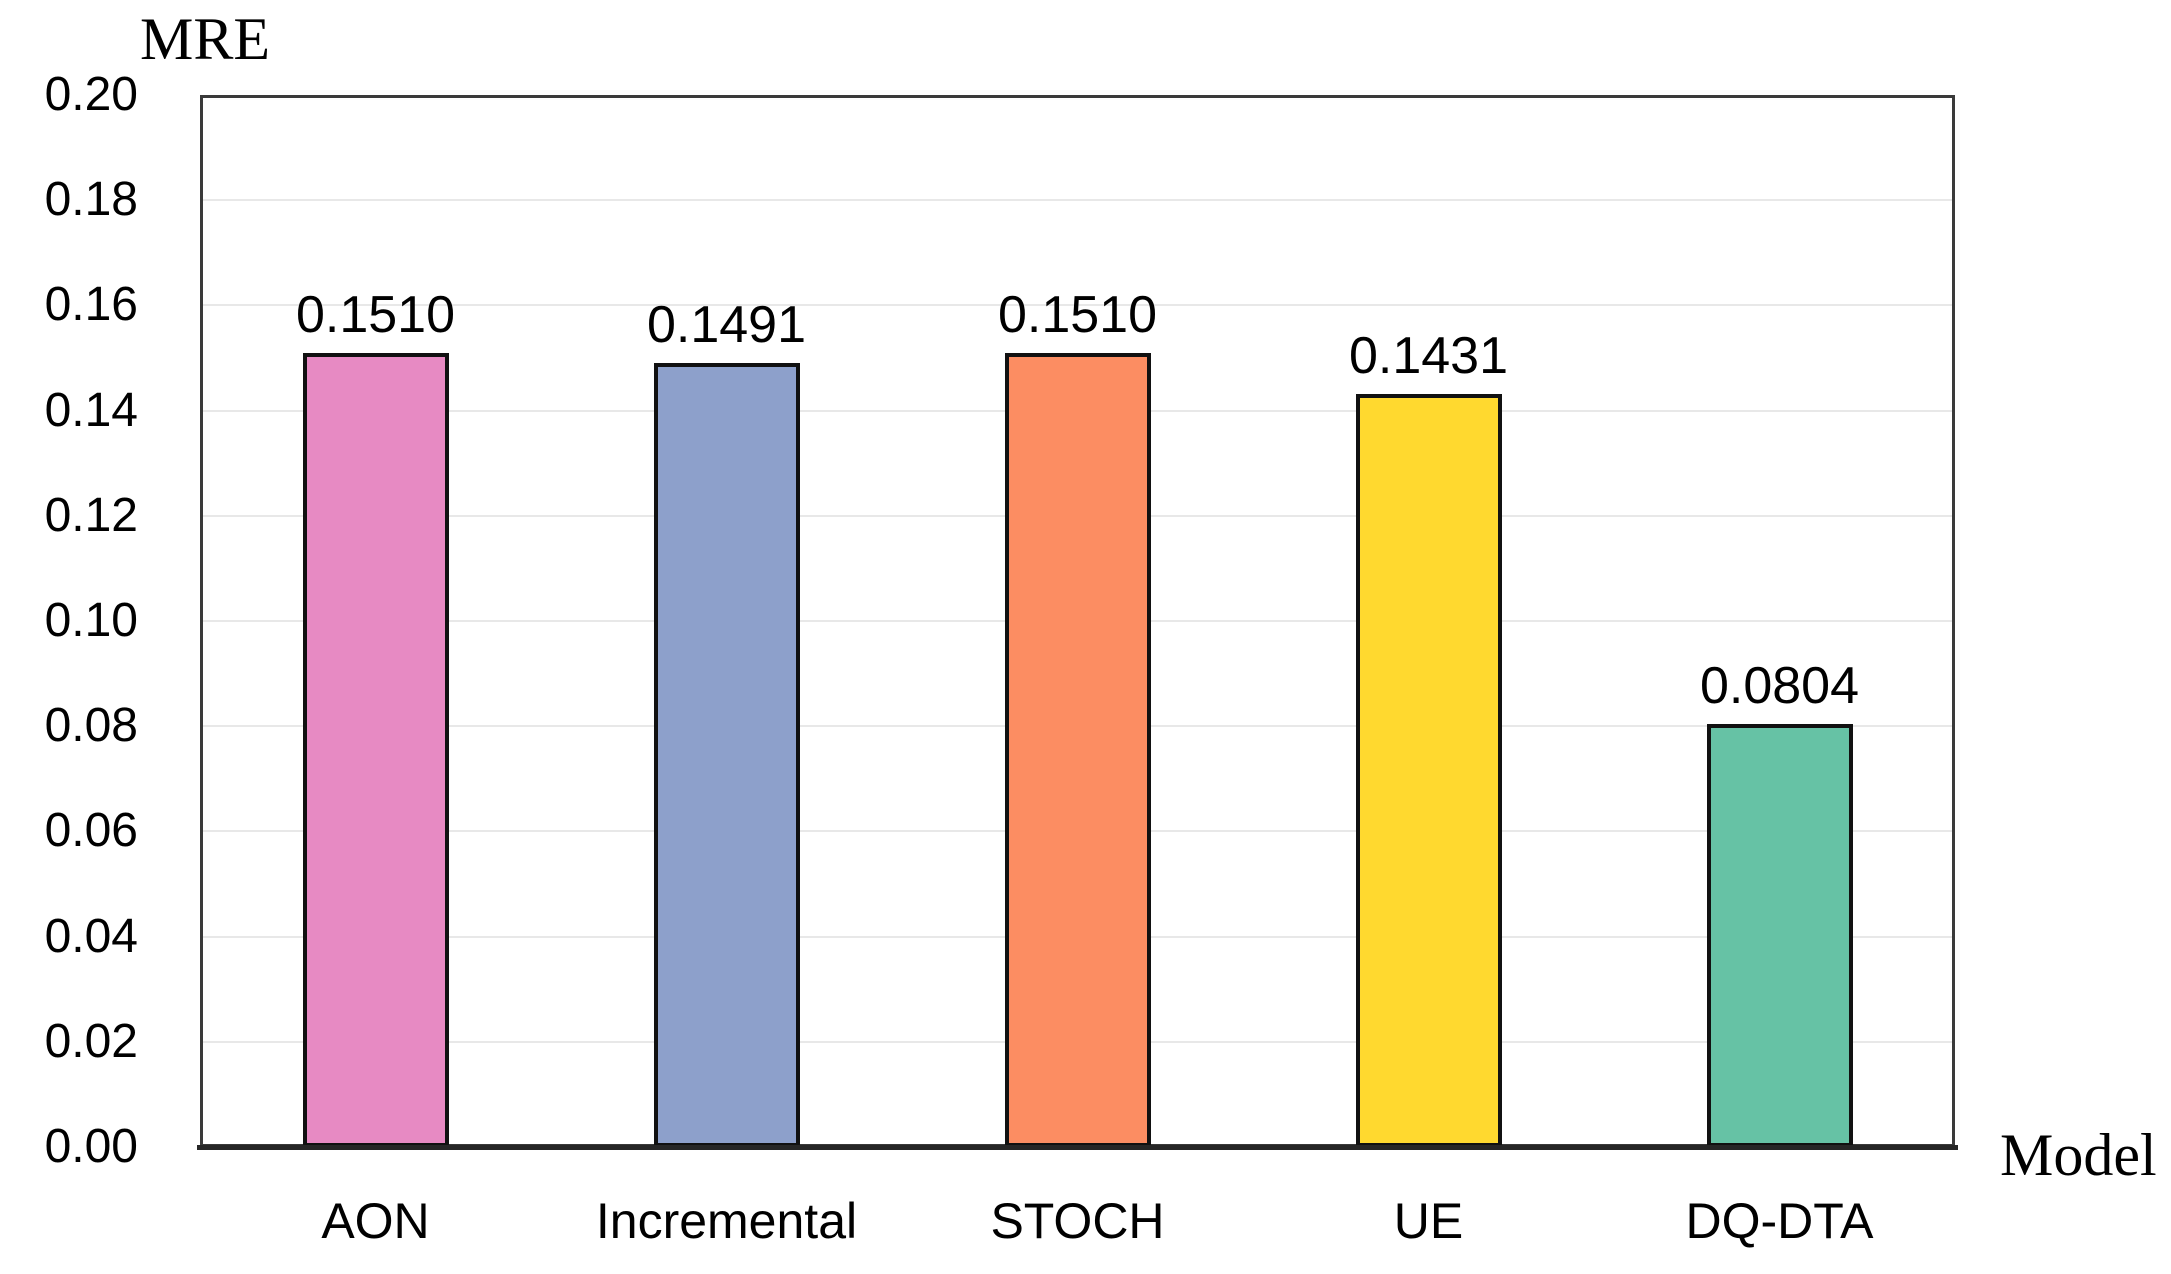  I want to click on y-tick-label: 0.18, so click(91, 200).